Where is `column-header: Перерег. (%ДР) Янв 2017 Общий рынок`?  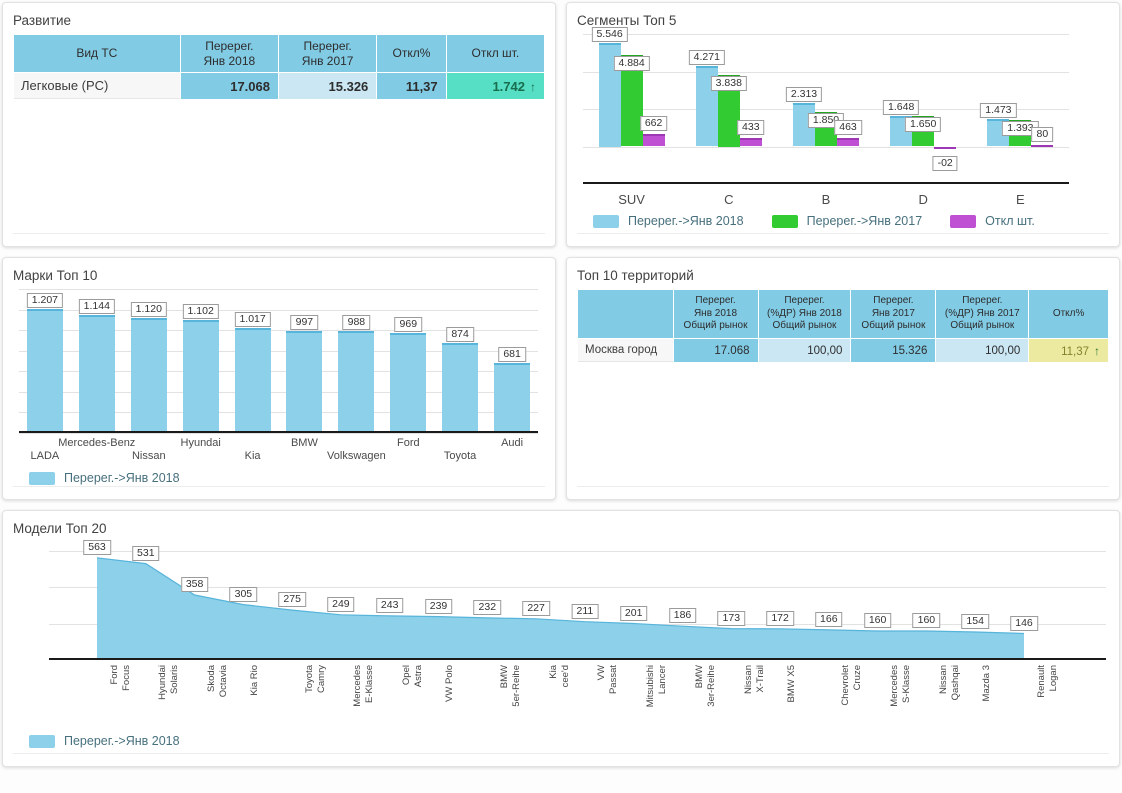
column-header: Перерег. (%ДР) Янв 2017 Общий рынок is located at coordinates (982, 314).